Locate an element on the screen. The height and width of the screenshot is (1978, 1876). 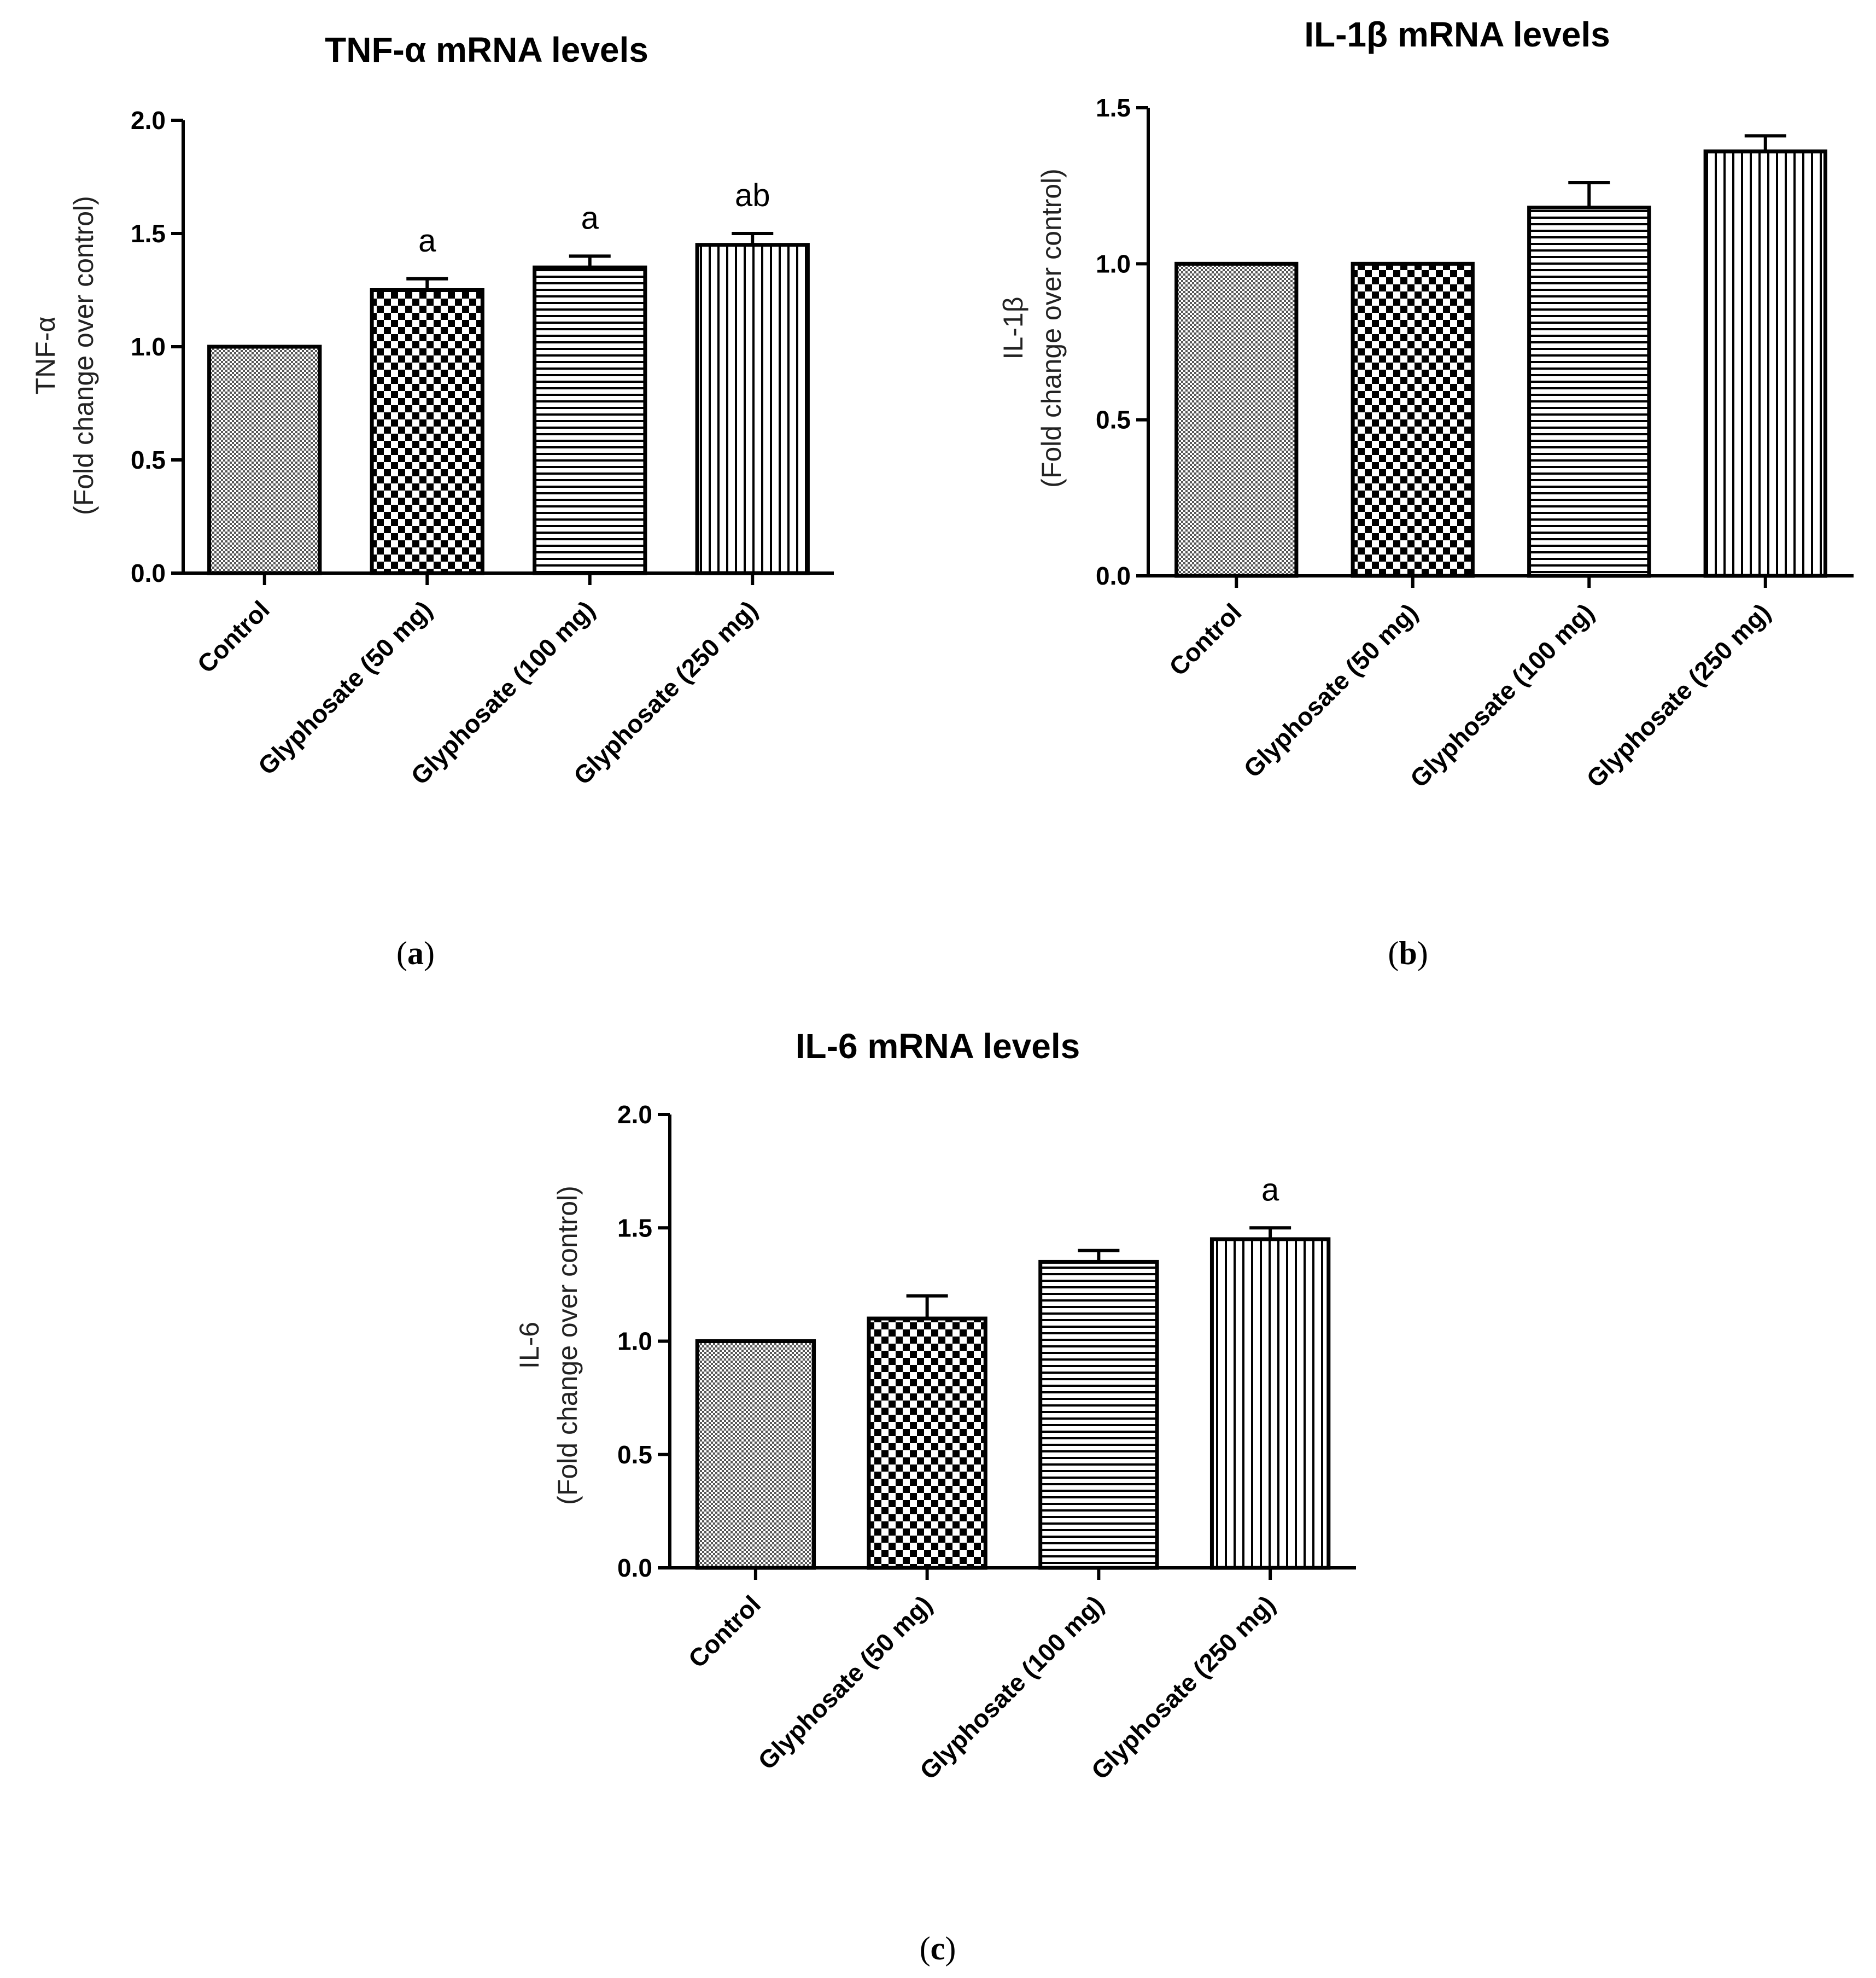
panel-letter: a is located at coordinates (415, 953).